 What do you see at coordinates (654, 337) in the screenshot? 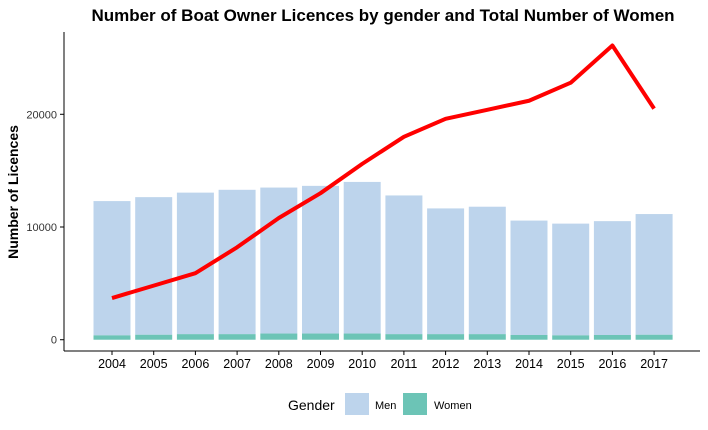
I see `bar-women-2017` at bounding box center [654, 337].